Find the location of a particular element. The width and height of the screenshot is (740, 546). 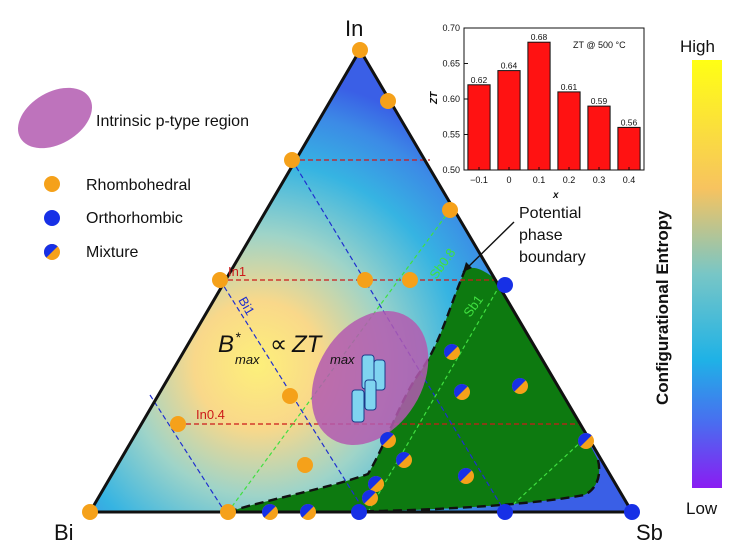

annotation-line2: phase is located at coordinates (541, 235).